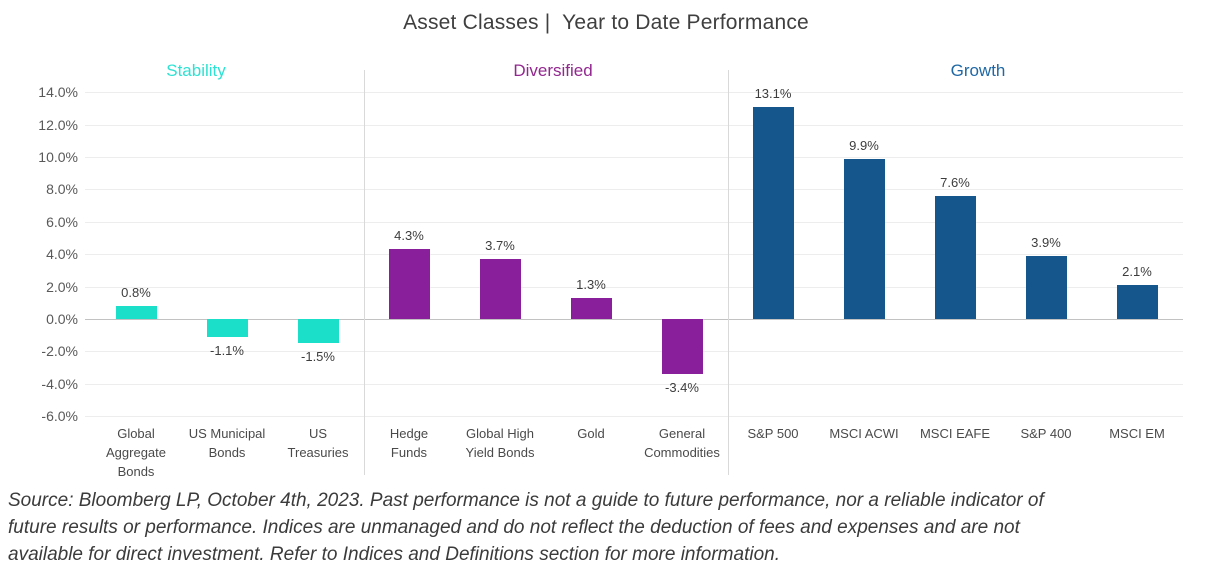 The image size is (1212, 582). I want to click on bar-value-label: 3.7%, so click(500, 246).